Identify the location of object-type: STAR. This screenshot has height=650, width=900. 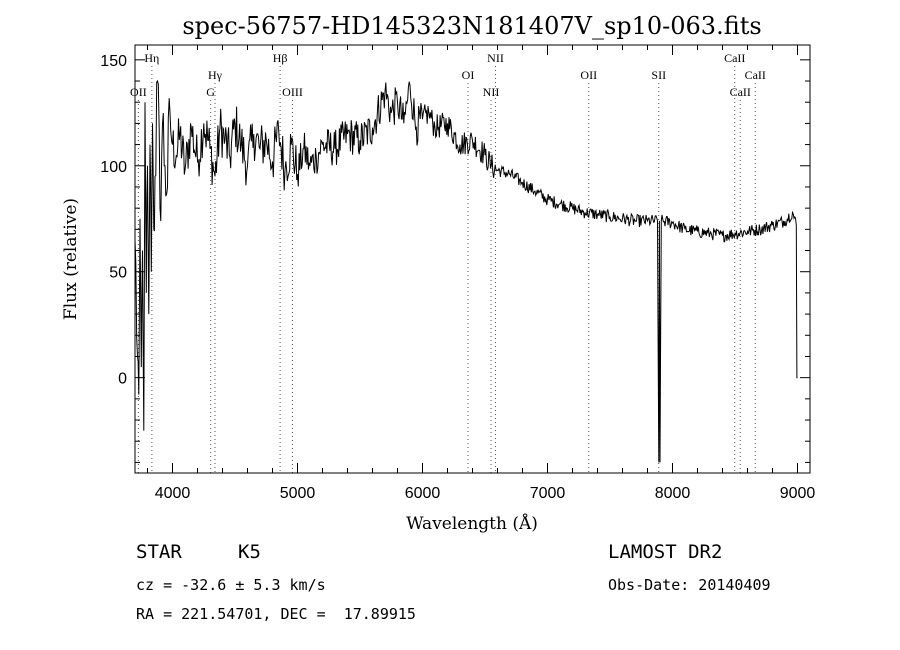
(159, 552).